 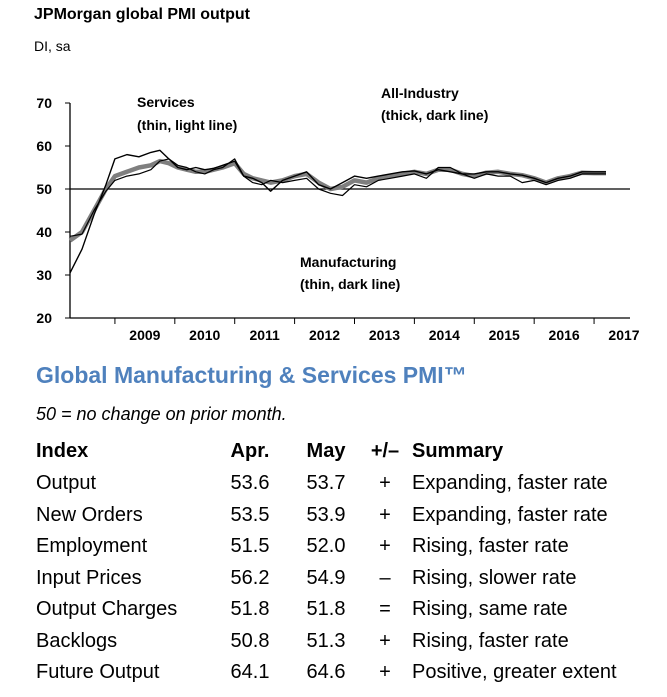 What do you see at coordinates (92, 546) in the screenshot?
I see `cell-index: Employment` at bounding box center [92, 546].